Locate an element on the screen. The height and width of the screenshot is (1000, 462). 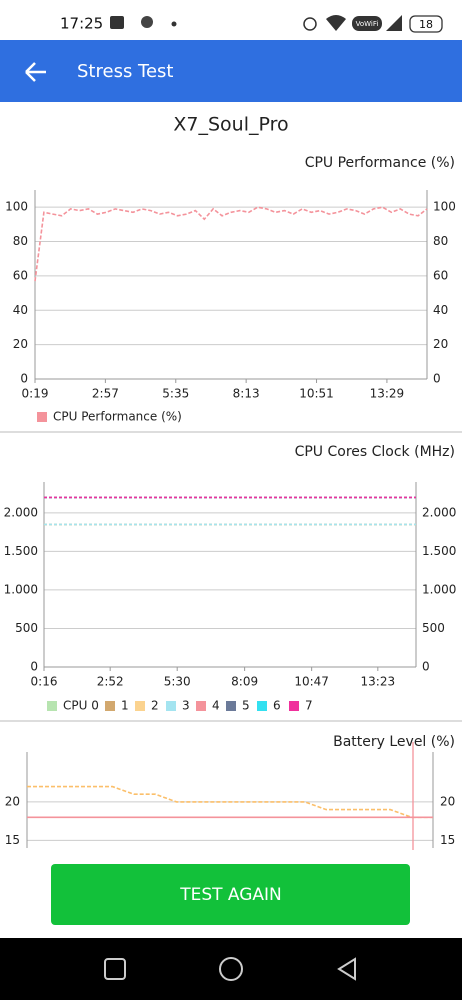
home-button is located at coordinates (231, 969).